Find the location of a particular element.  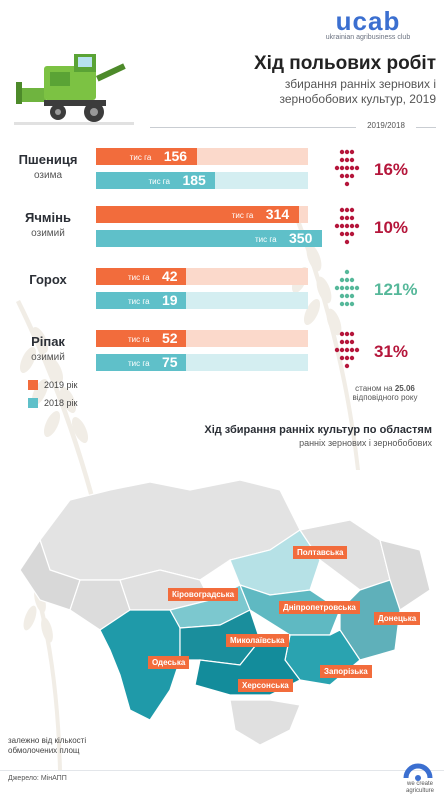

map-legend-line-1: залежно від кількості is located at coordinates (47, 740).